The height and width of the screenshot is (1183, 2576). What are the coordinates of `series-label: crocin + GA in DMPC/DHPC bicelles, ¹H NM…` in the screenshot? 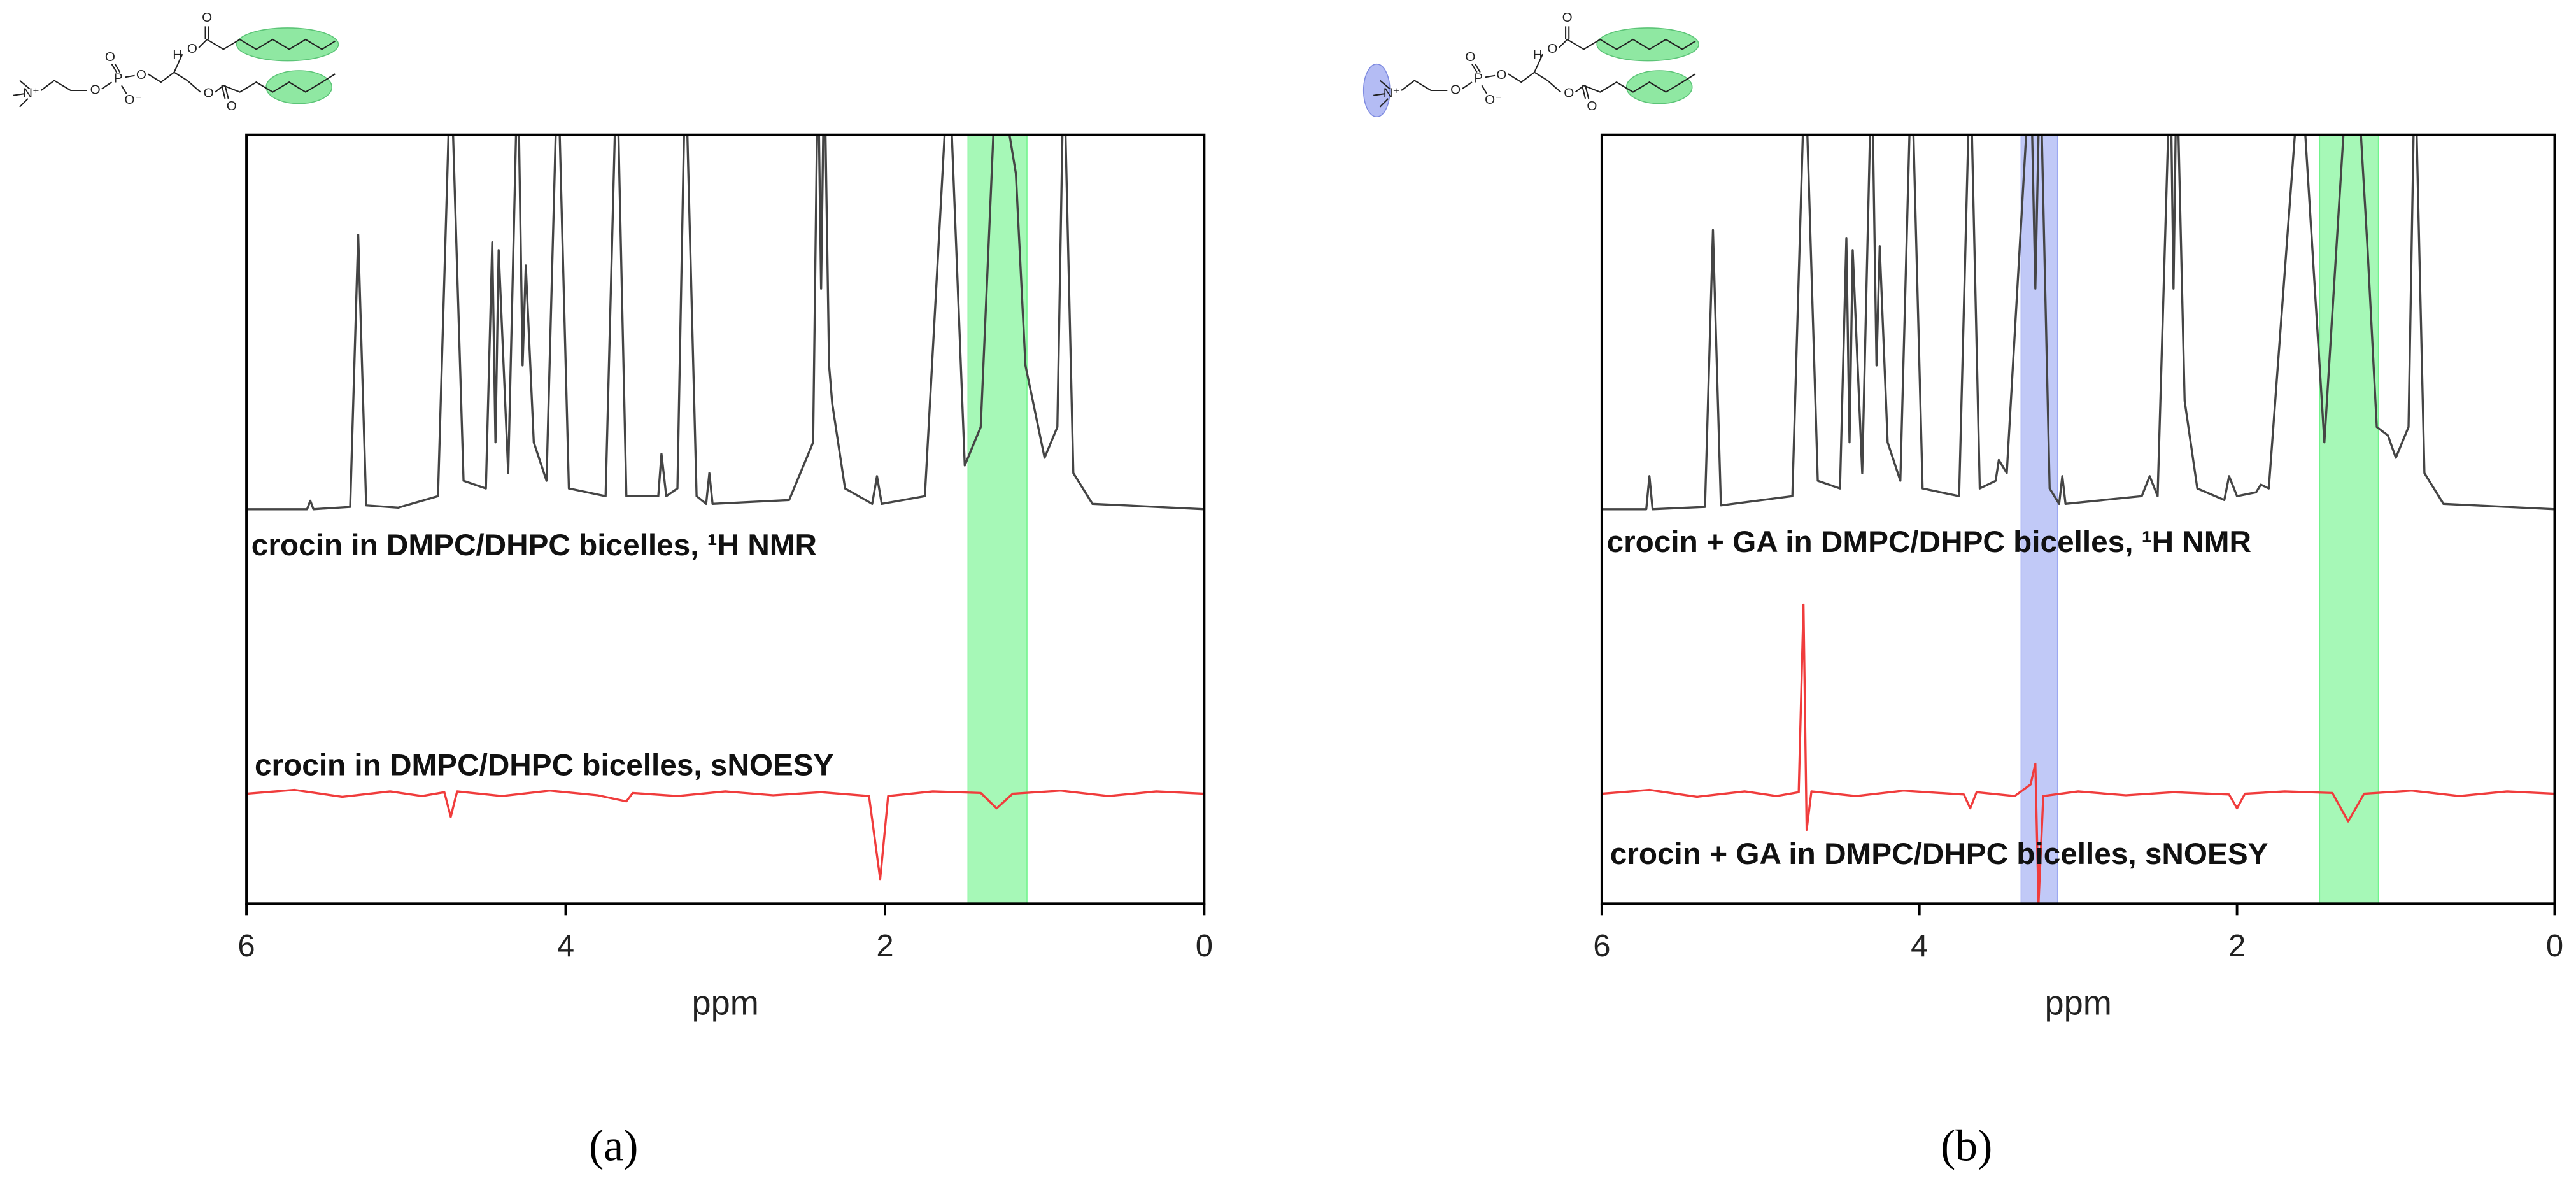 It's located at (1929, 542).